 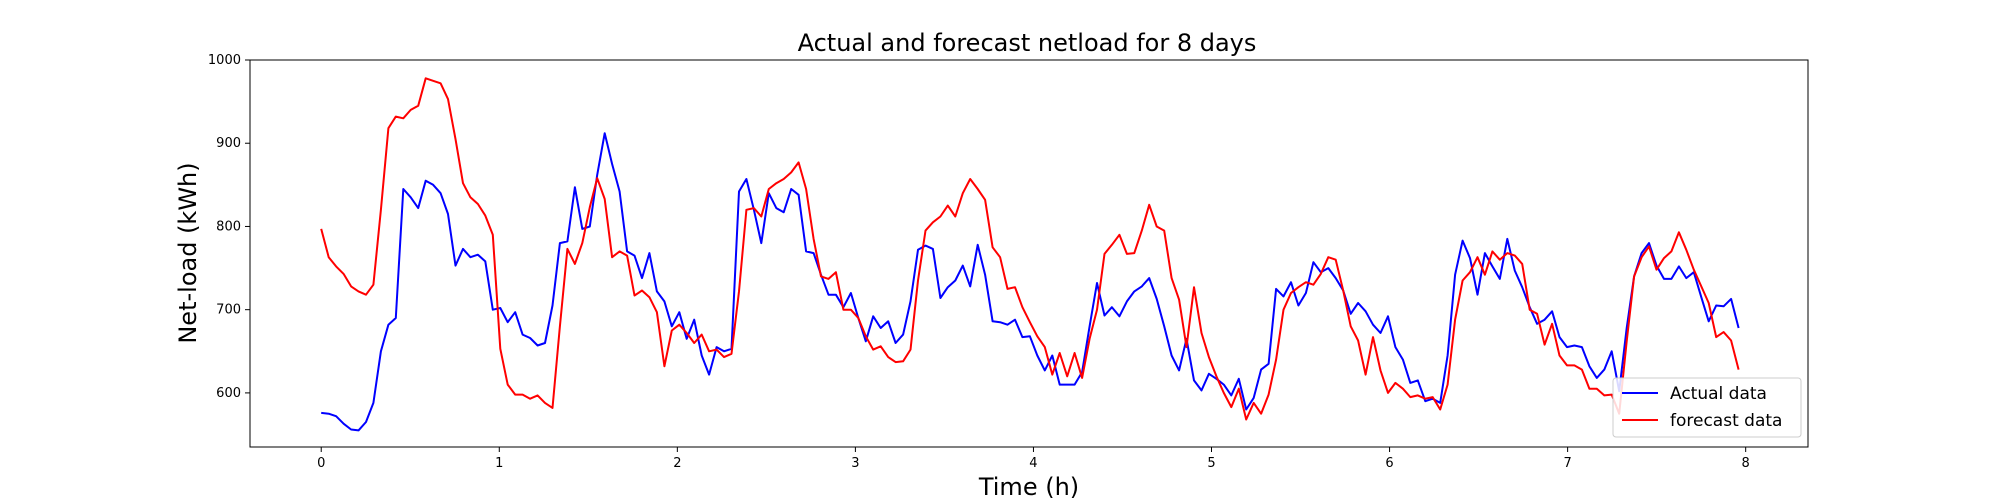 I want to click on x-tick-label: 4, so click(x=1033, y=463).